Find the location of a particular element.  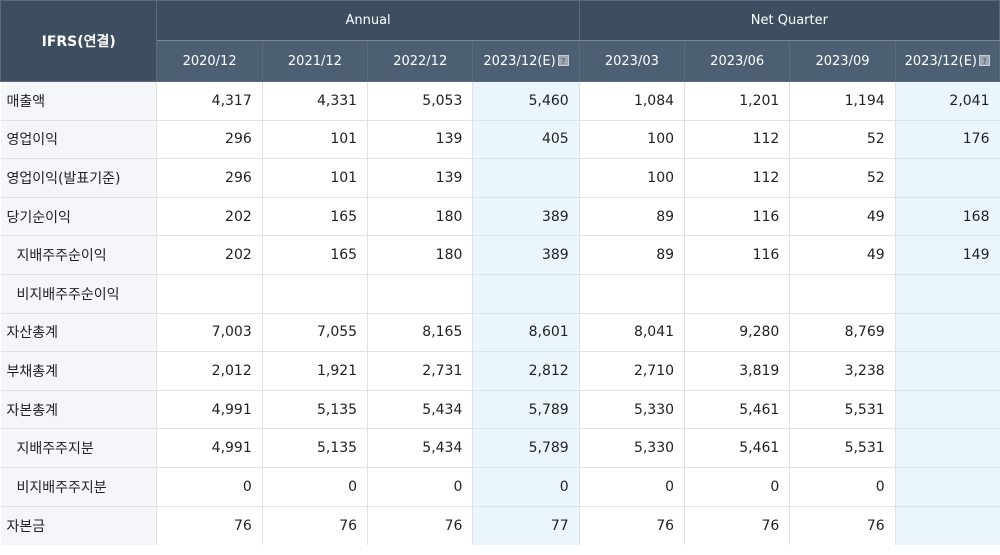

period-label: 2023/03 is located at coordinates (631, 61).